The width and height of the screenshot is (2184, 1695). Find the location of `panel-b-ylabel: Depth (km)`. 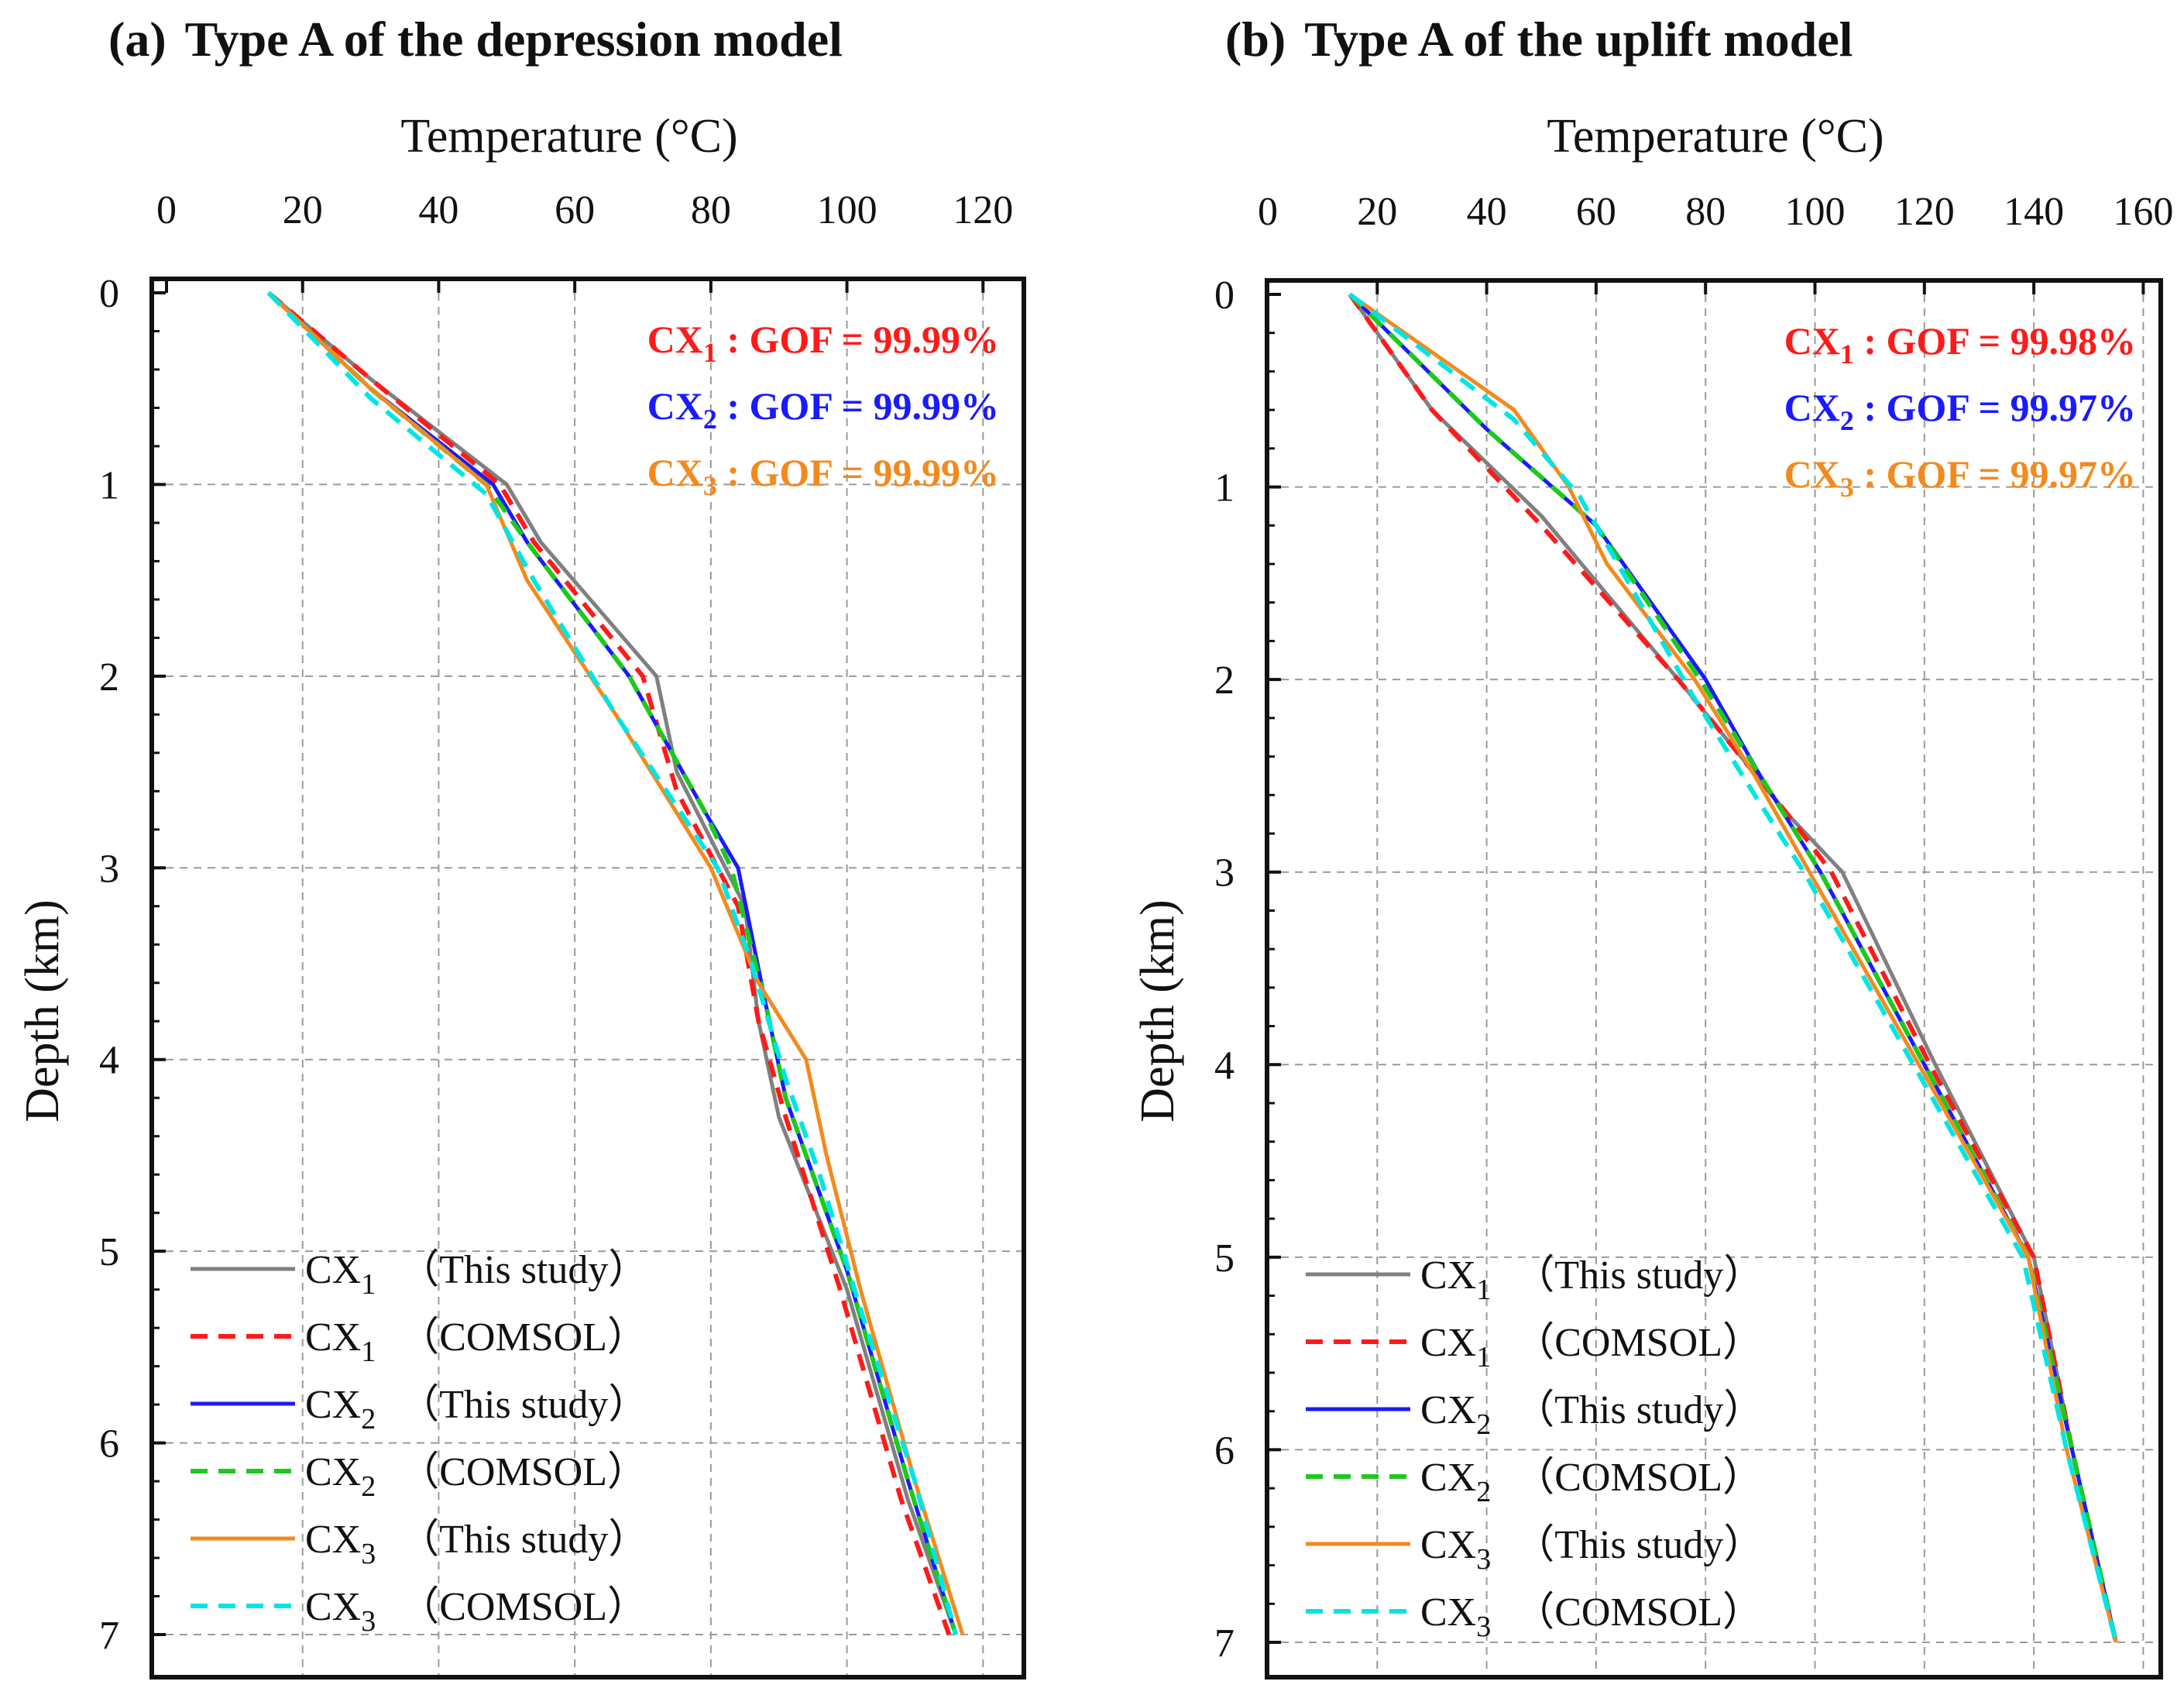

panel-b-ylabel: Depth (km) is located at coordinates (1157, 1011).